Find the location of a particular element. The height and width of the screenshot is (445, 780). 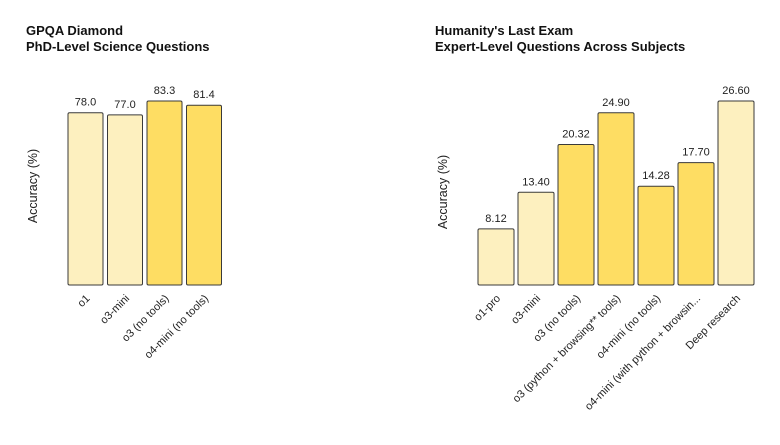

gpqa-category-label-0: o1 is located at coordinates (83, 301).